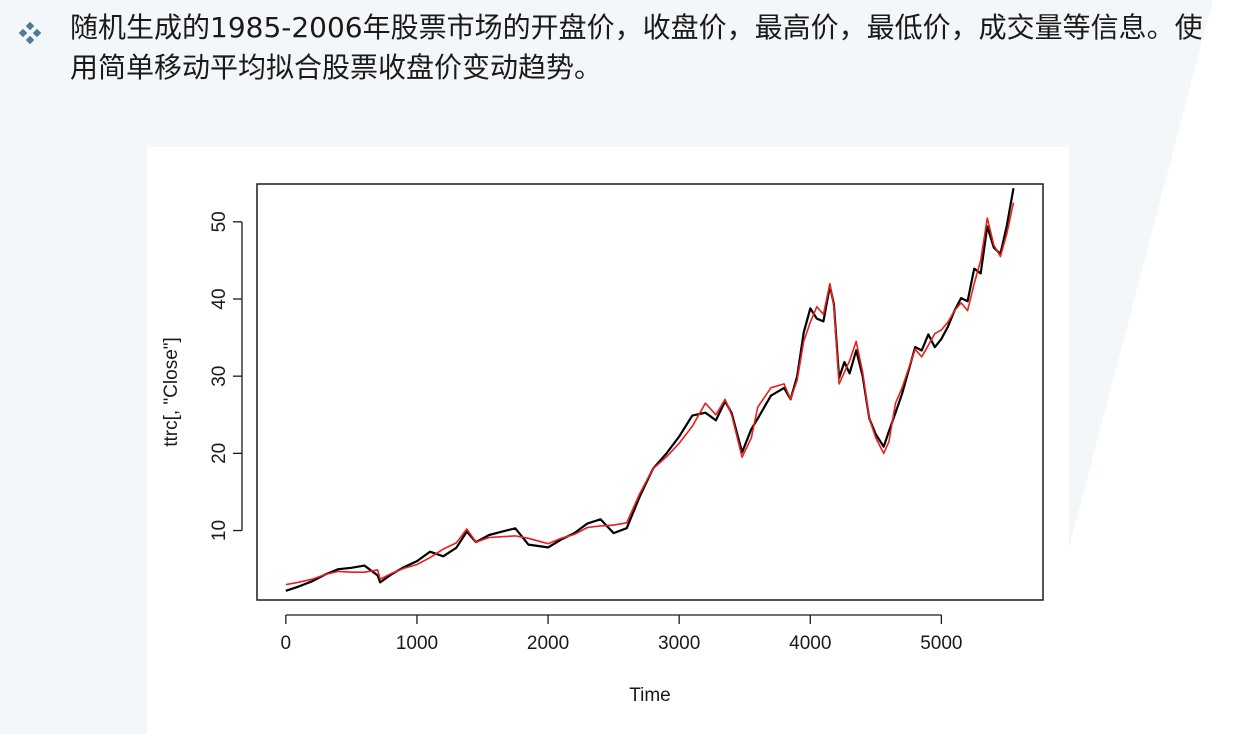  Describe the element at coordinates (679, 643) in the screenshot. I see `x-tick-label: 3000` at that location.